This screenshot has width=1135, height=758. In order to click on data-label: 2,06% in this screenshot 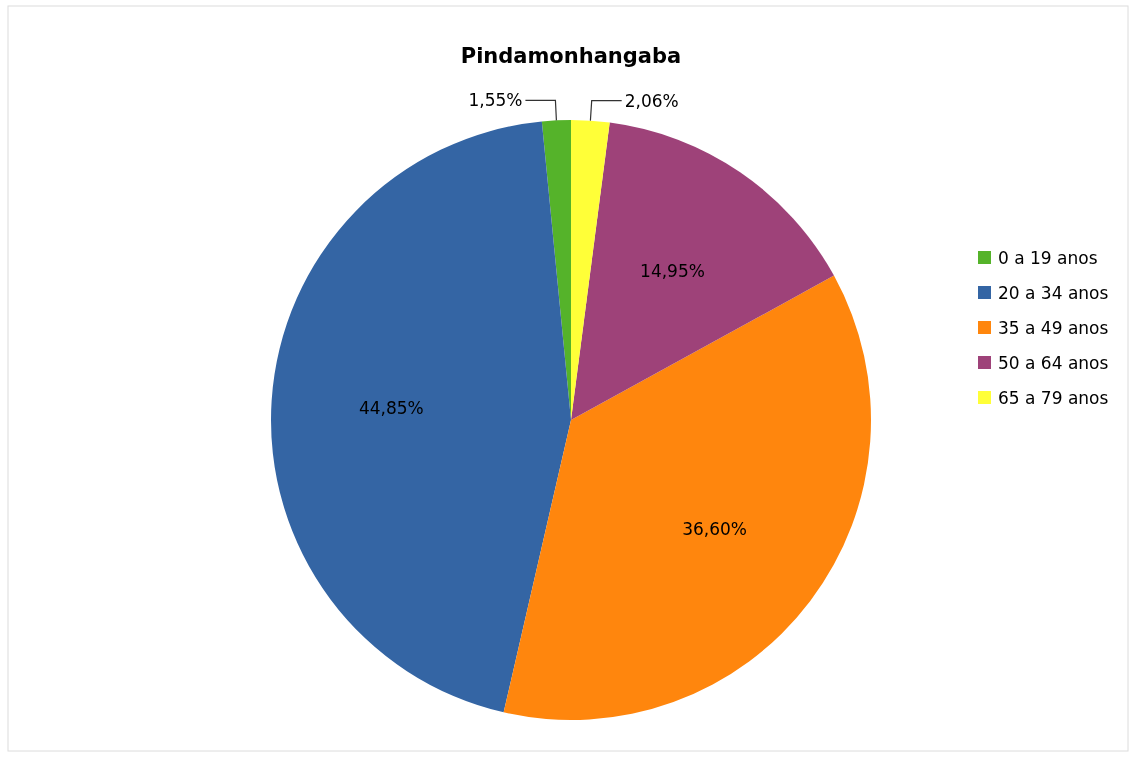, I will do `click(651, 100)`.